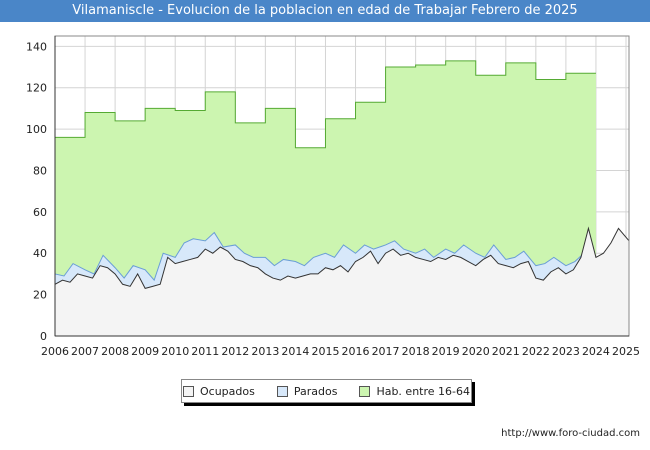 Image resolution: width=650 pixels, height=450 pixels. I want to click on source-link: http://www.foro-ciudad.com, so click(570, 433).